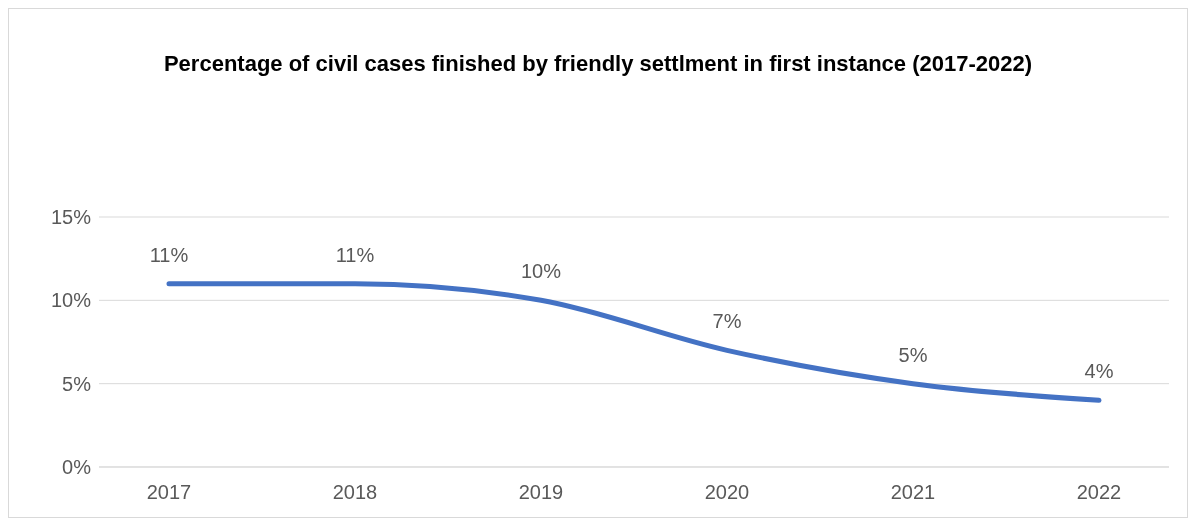 The image size is (1199, 529). Describe the element at coordinates (541, 271) in the screenshot. I see `data-label: 10%` at that location.